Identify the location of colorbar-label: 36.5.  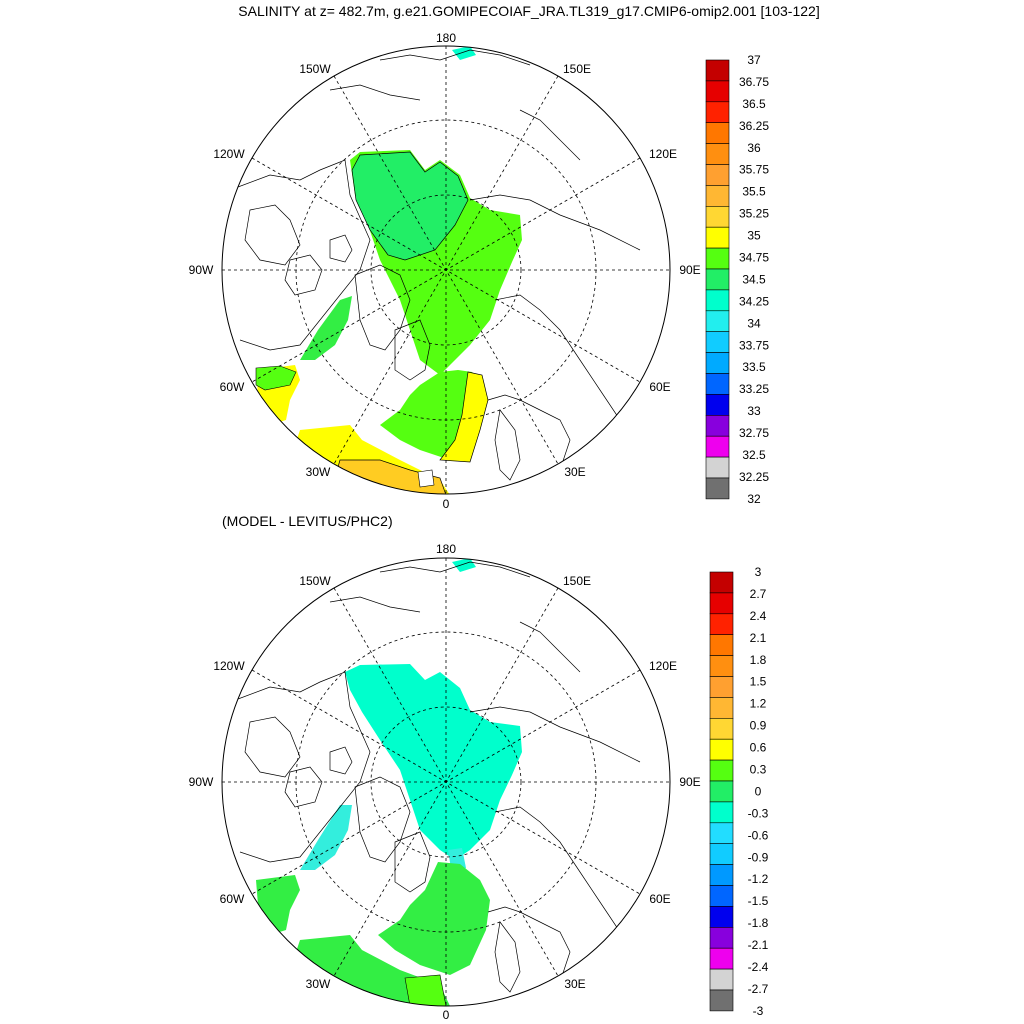
(754, 104).